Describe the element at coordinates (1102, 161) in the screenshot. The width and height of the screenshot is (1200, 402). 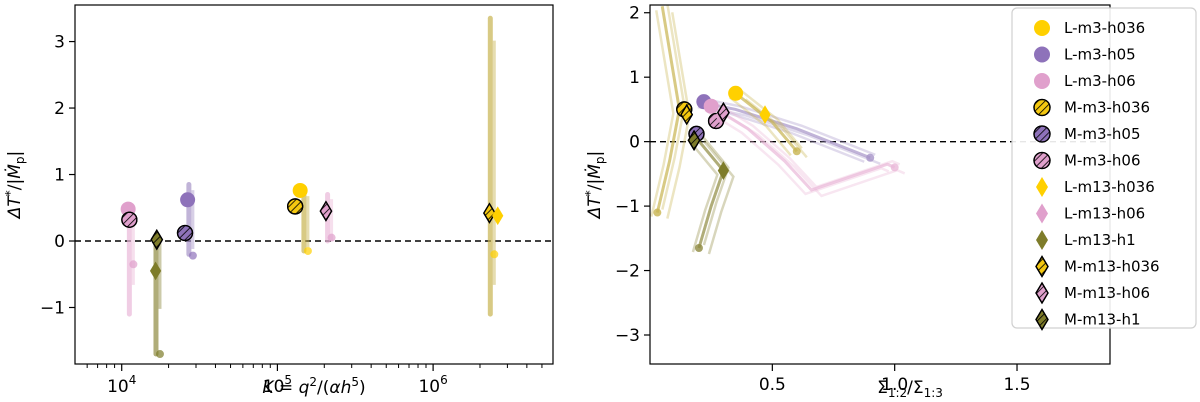
I see `legend-label: M-m3-h06` at that location.